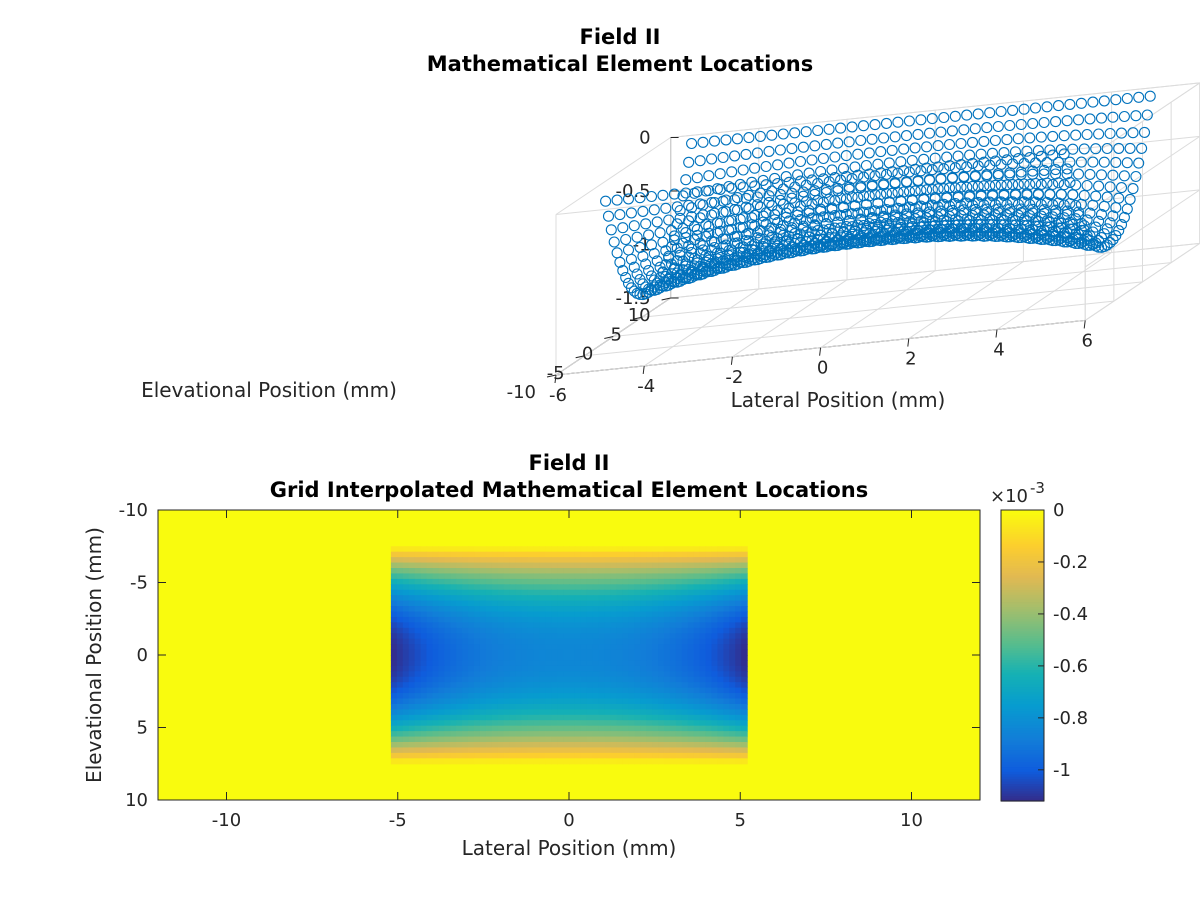 The width and height of the screenshot is (1200, 900). Describe the element at coordinates (1022, 575) in the screenshot. I see `colorbar-band` at that location.